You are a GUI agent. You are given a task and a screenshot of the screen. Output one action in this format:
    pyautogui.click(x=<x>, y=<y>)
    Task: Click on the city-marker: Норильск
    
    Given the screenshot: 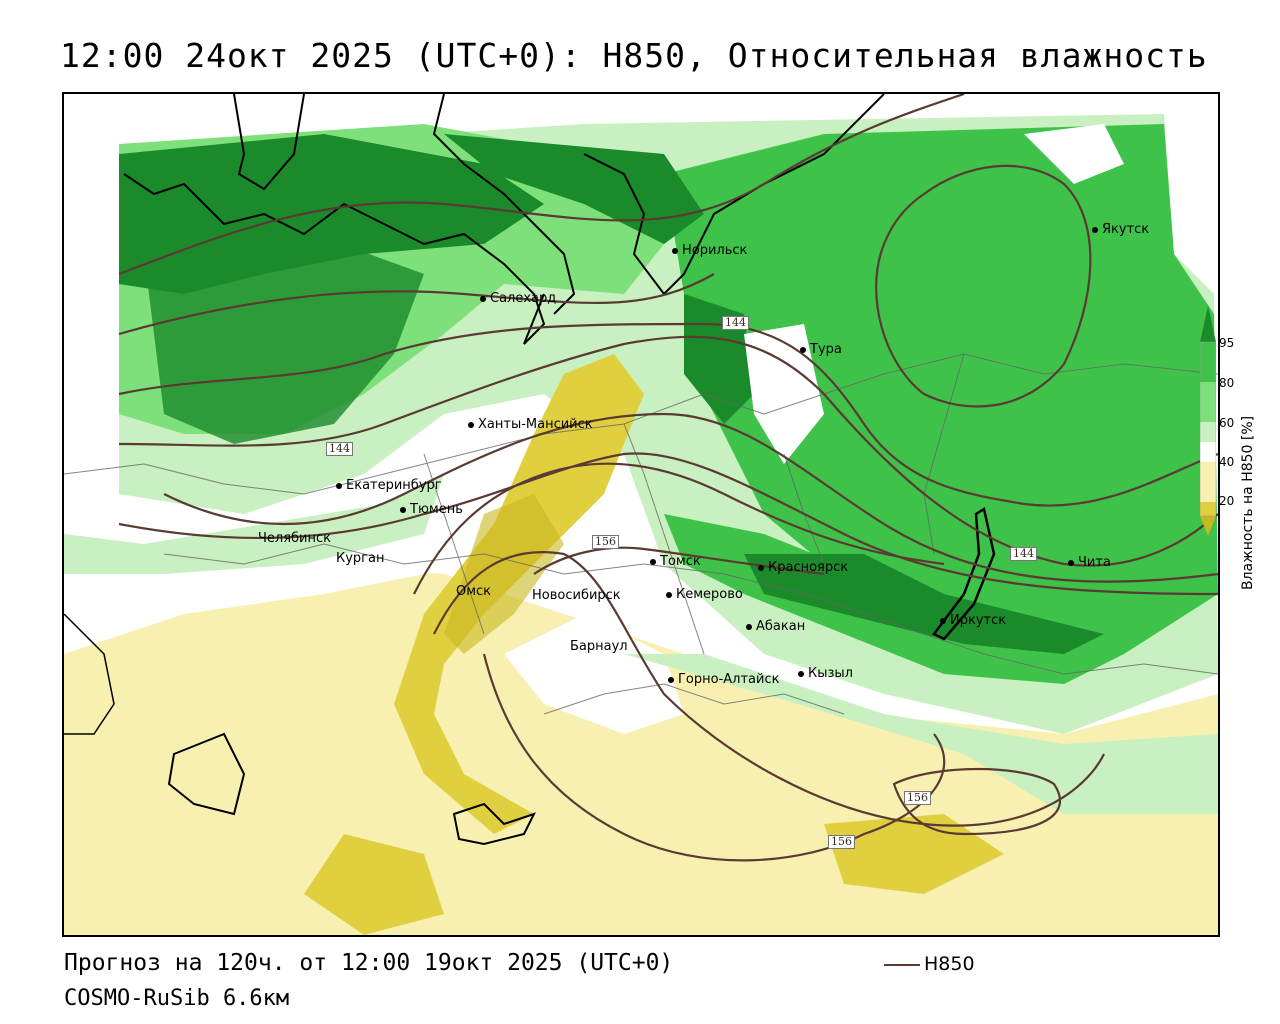 What is the action you would take?
    pyautogui.click(x=709, y=250)
    